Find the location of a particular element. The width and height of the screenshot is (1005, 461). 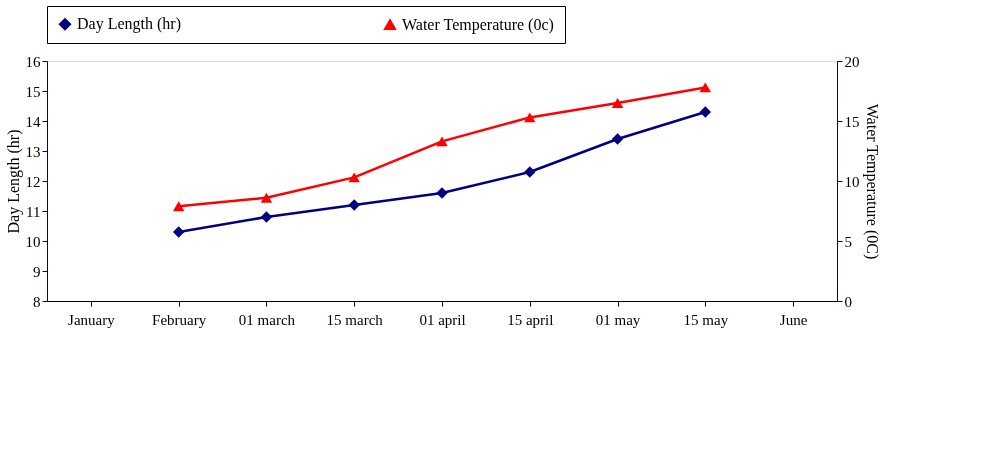

x-tick-label: June is located at coordinates (793, 319).